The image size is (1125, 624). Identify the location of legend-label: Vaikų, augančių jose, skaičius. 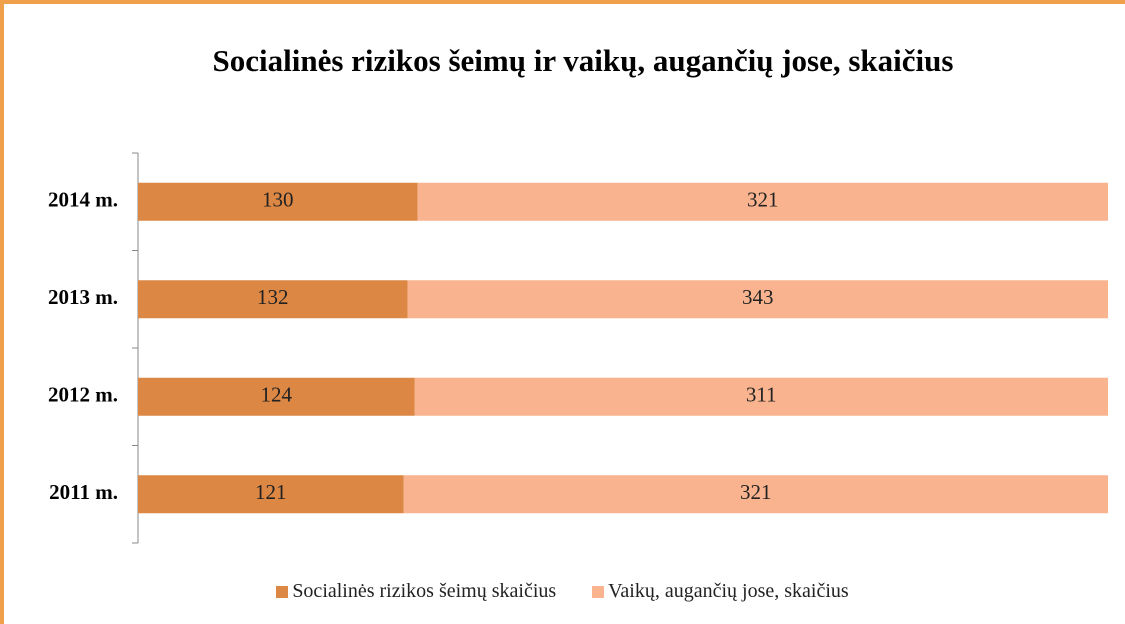
(728, 591).